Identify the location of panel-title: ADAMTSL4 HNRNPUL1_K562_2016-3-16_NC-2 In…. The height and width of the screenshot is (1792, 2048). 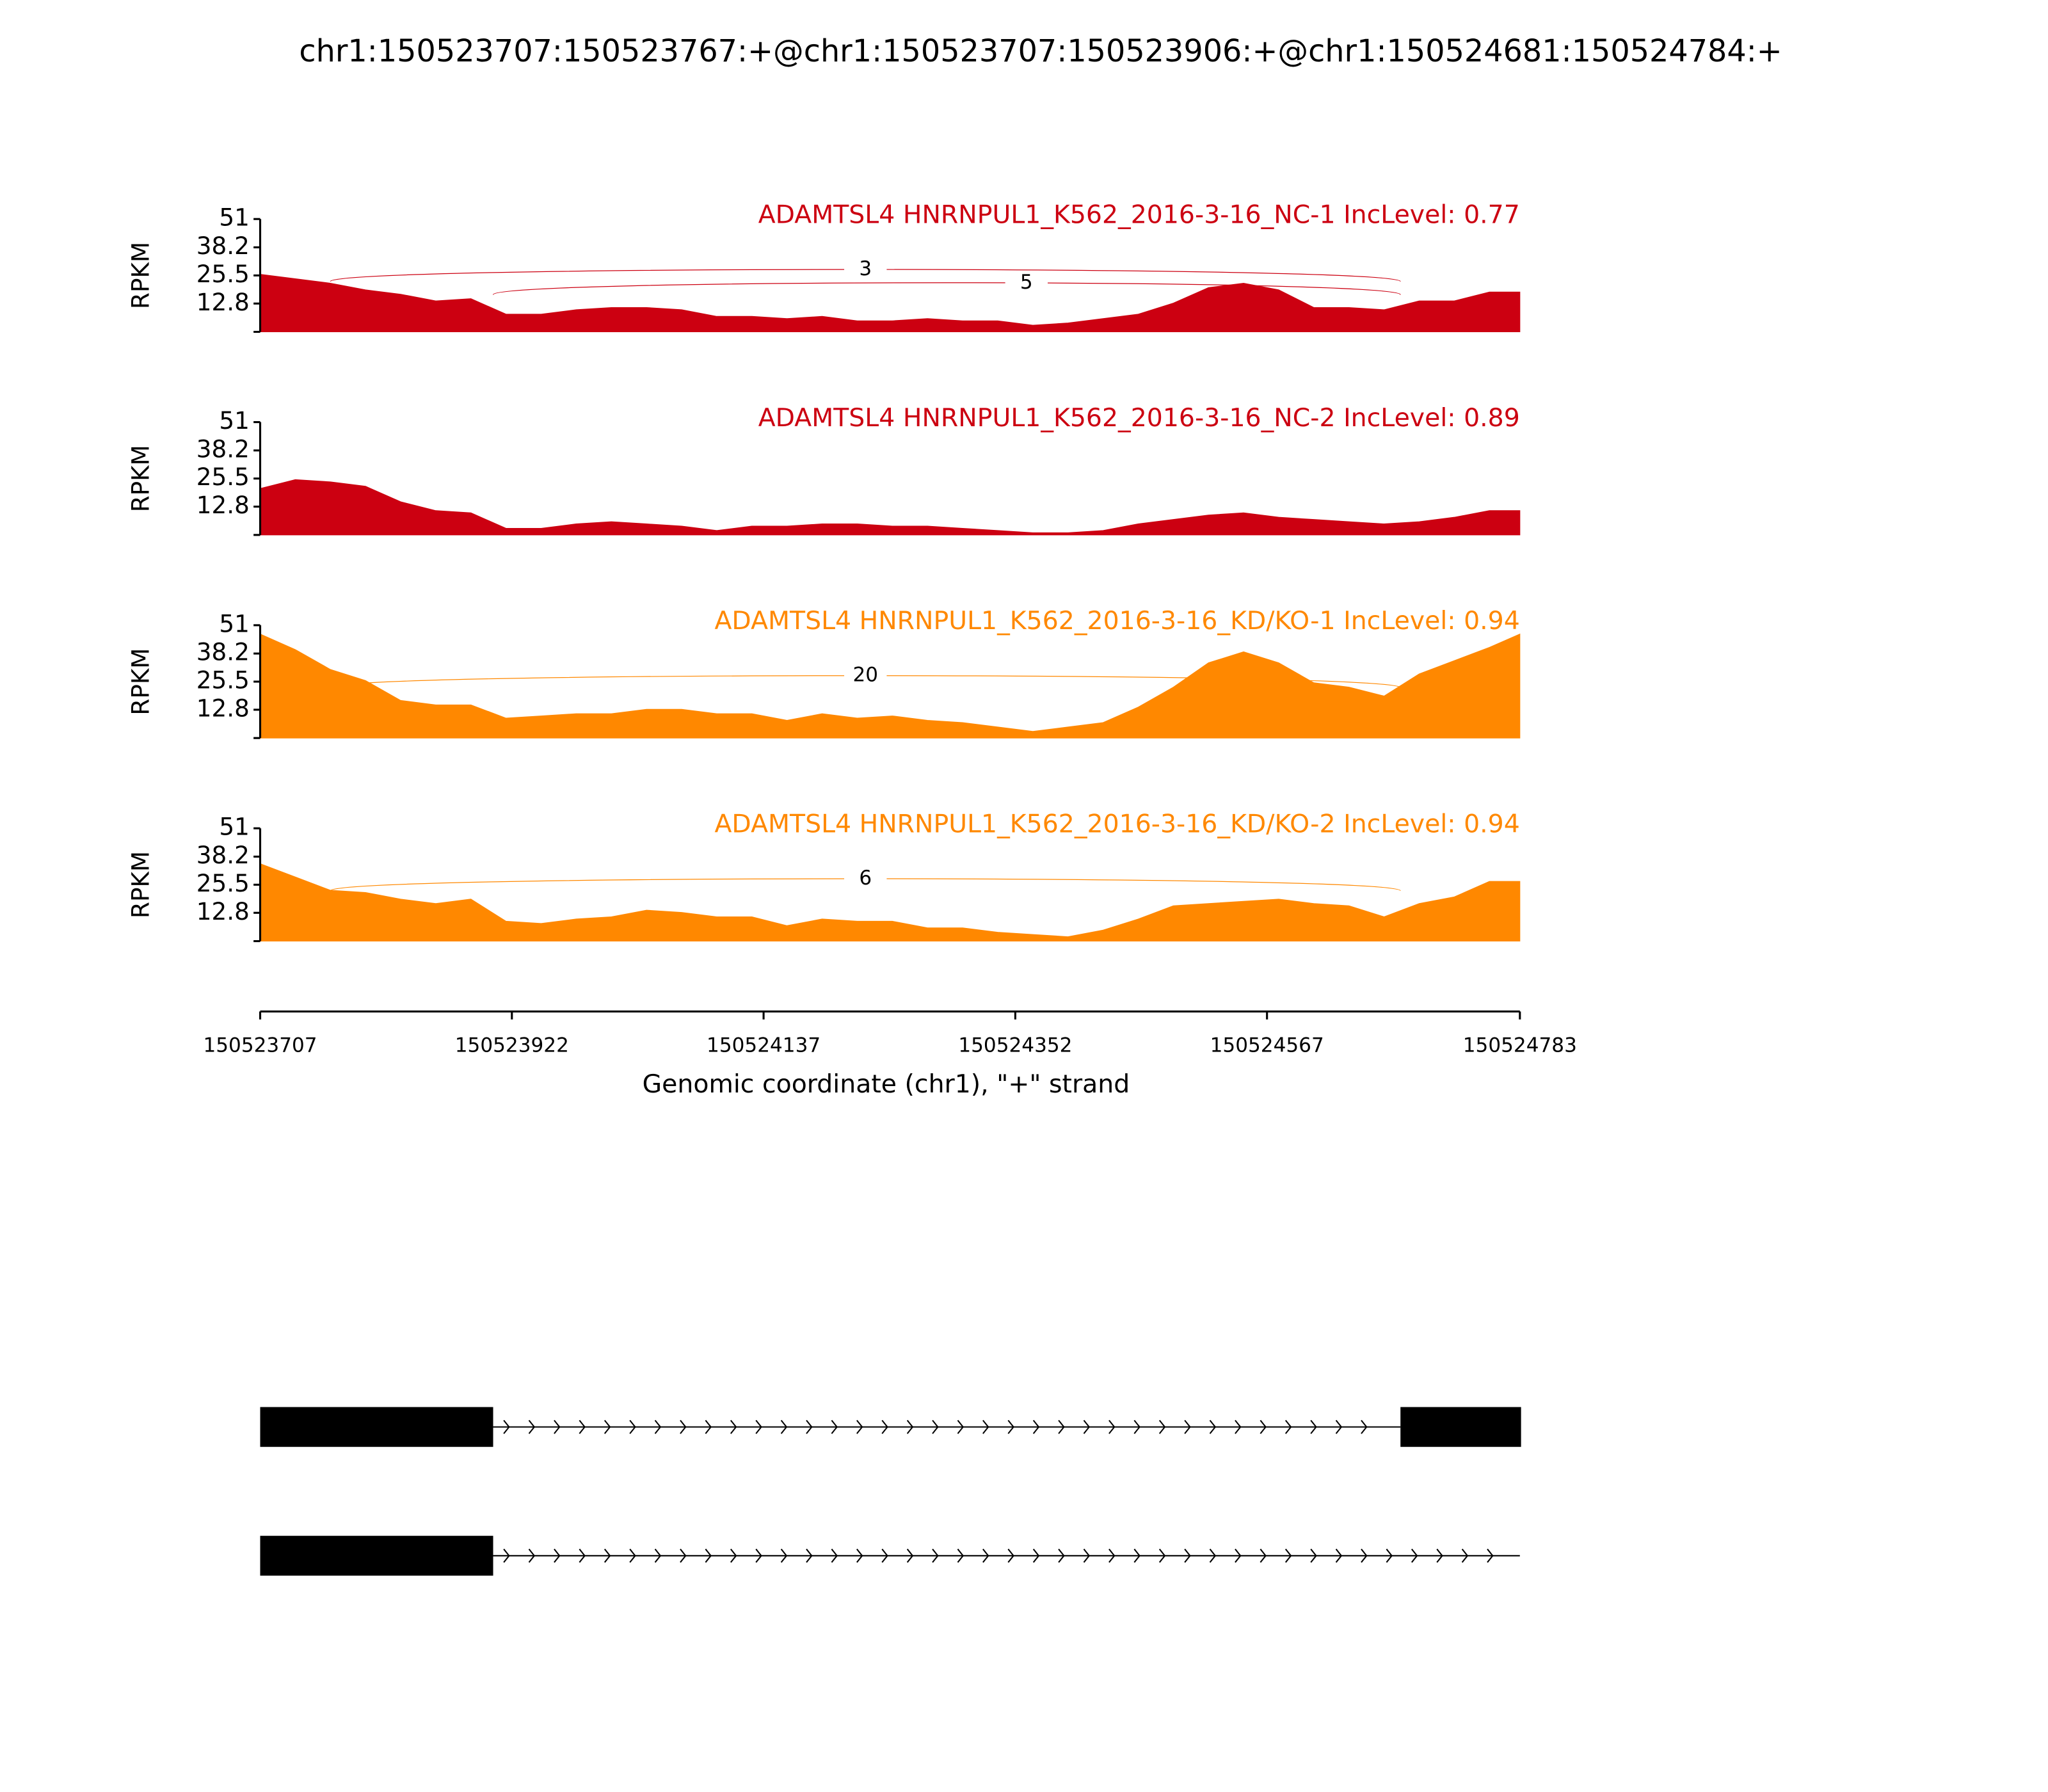
(1139, 418).